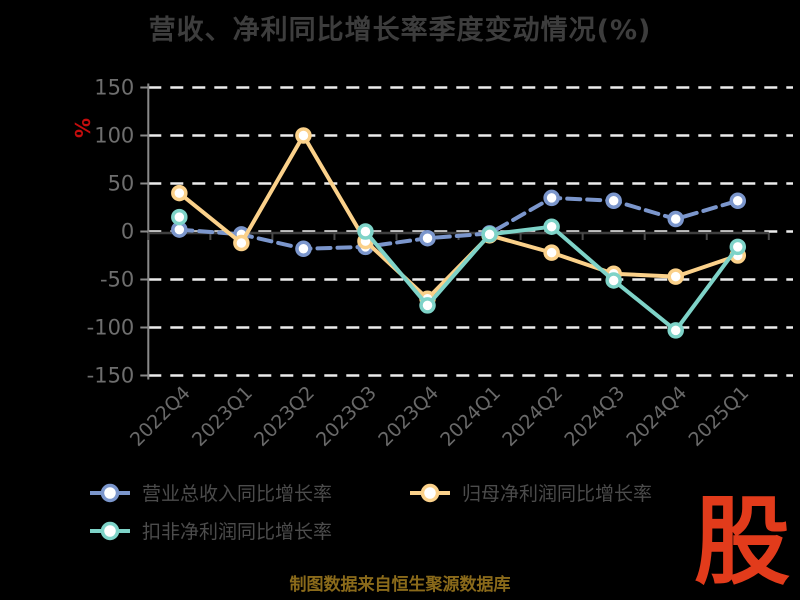  Describe the element at coordinates (121, 184) in the screenshot. I see `y-axis-tick-label-50: 50` at that location.